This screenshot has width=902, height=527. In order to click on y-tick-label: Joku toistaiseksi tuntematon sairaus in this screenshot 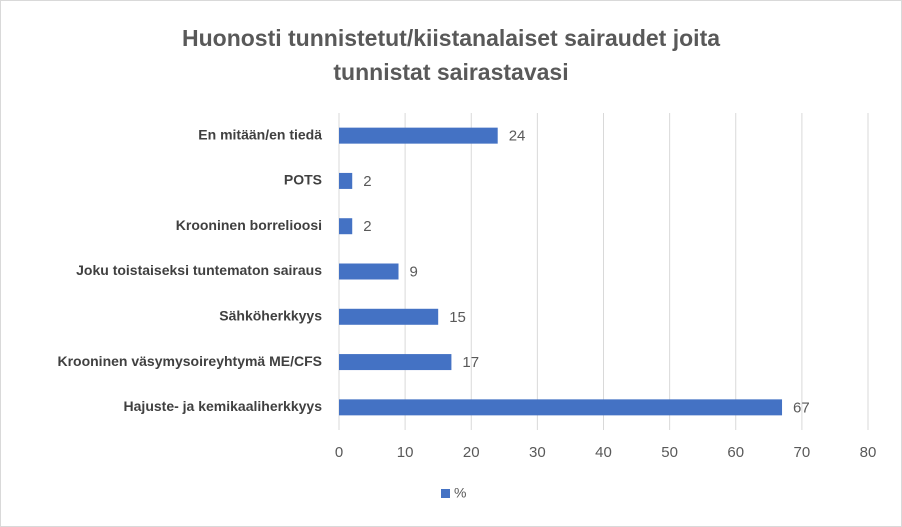, I will do `click(199, 270)`.